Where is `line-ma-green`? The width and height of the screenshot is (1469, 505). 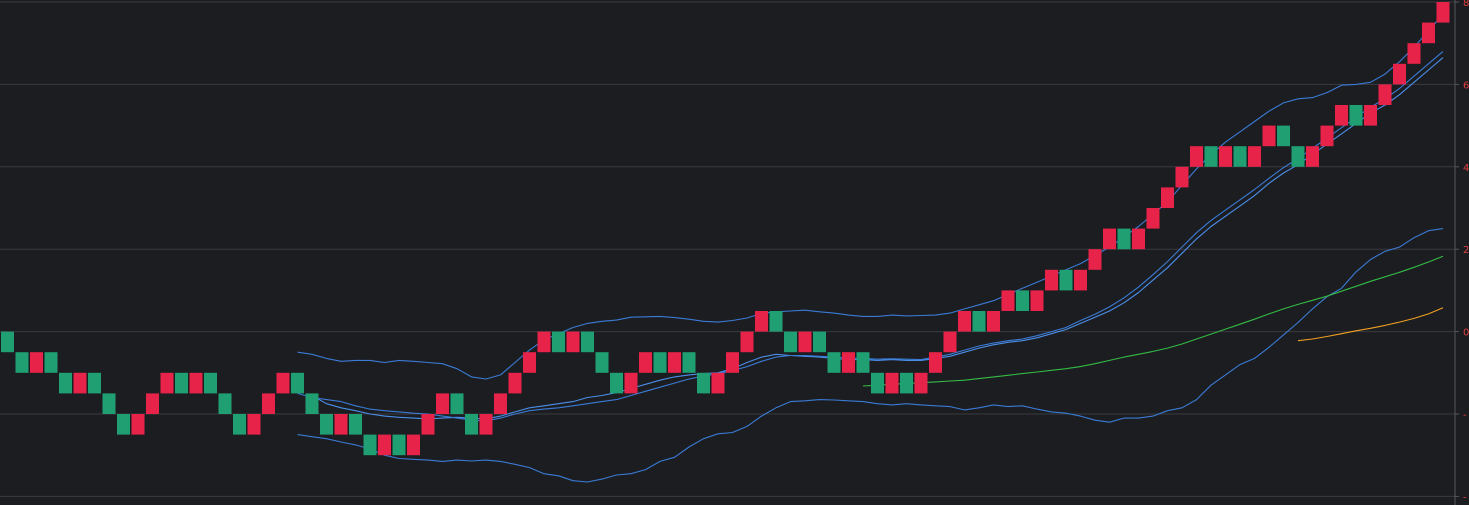 line-ma-green is located at coordinates (1153, 321).